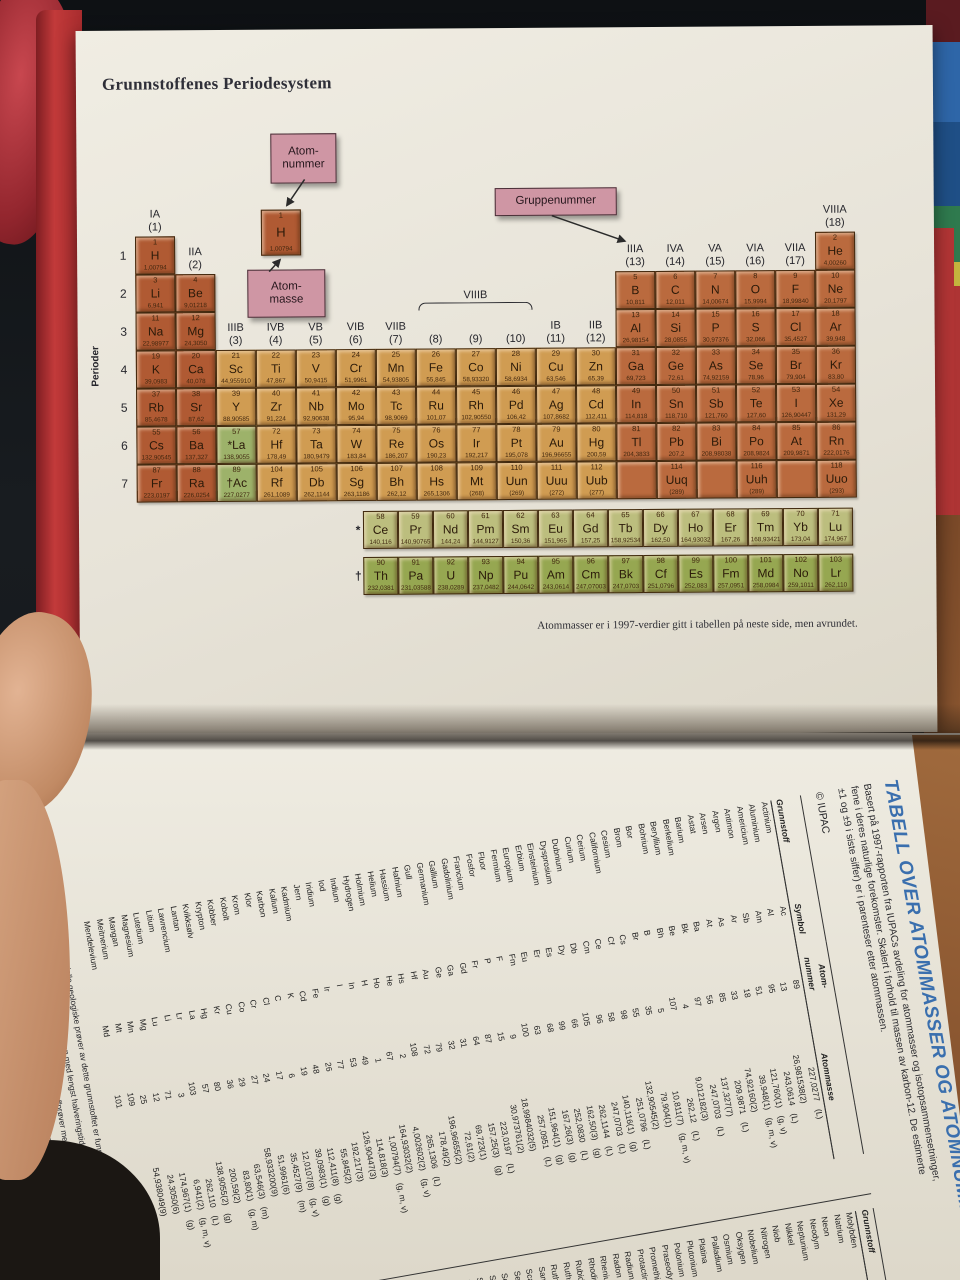  Describe the element at coordinates (383, 1157) in the screenshot. I see `cell-atomic-mass: 114,818(3)` at that location.